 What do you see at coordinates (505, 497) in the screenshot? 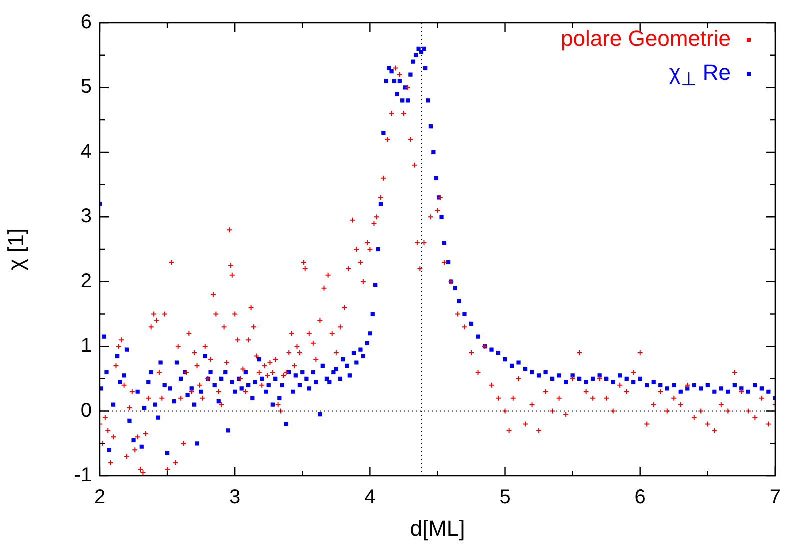
I see `x-tick-label: 5` at bounding box center [505, 497].